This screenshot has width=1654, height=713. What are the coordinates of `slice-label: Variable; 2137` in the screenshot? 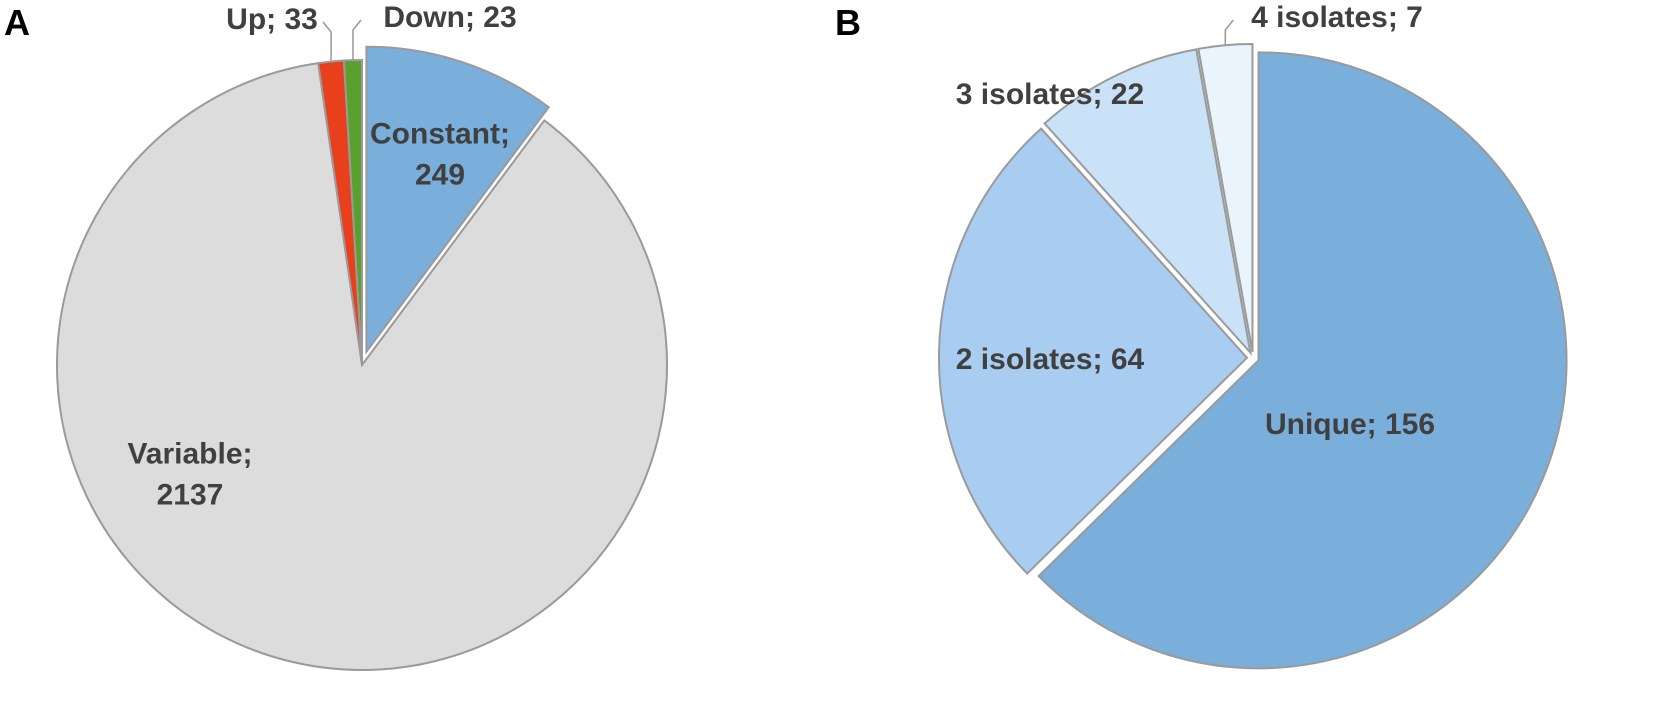 It's located at (190, 474).